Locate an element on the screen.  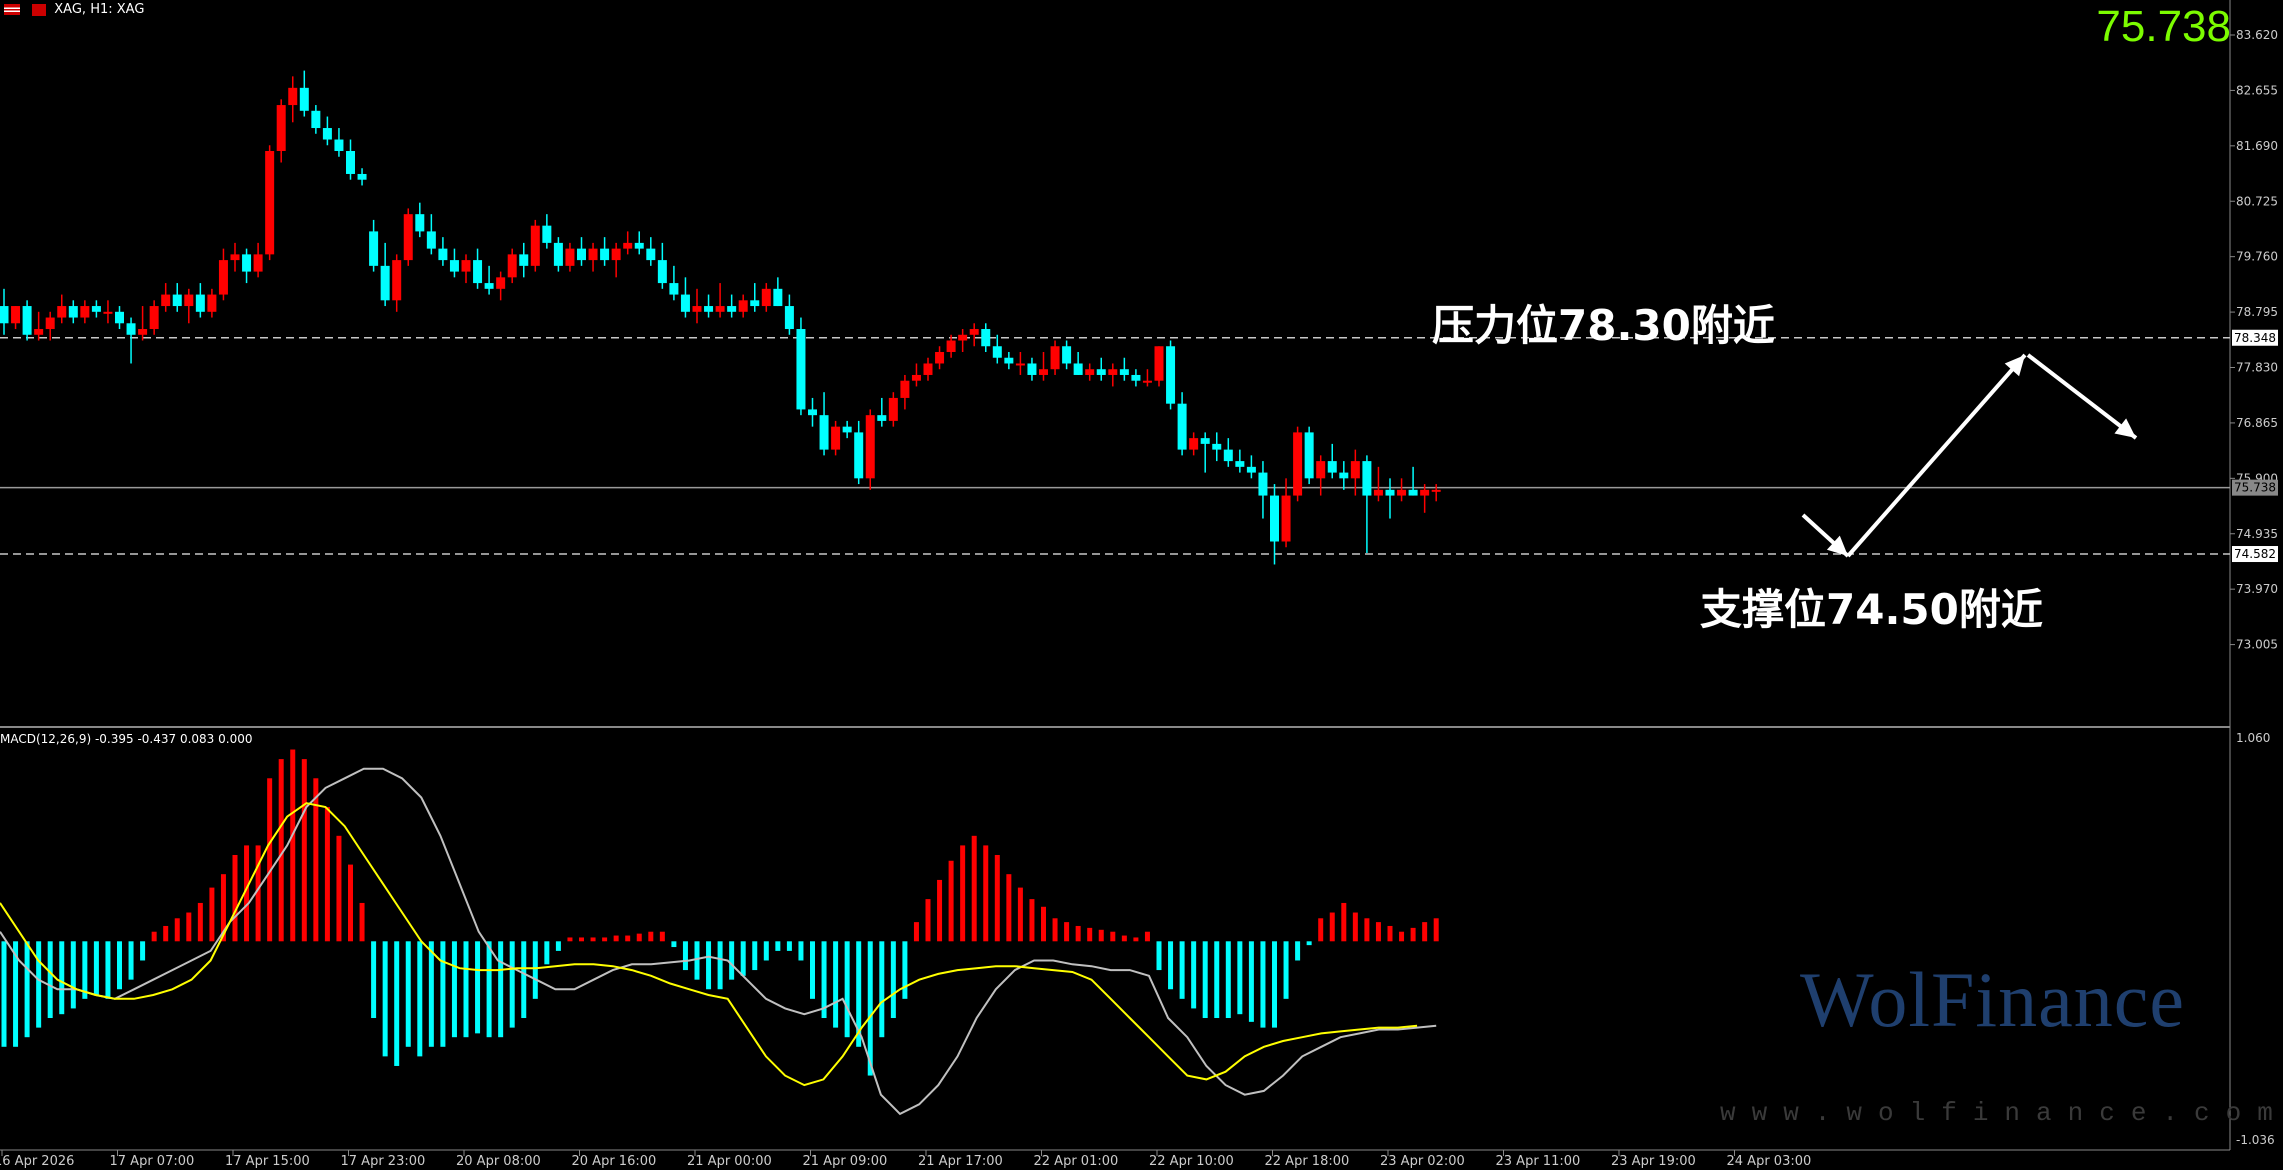
macd-label: MACD(12,26,9) -0.395 -0.437 0.083 0.000 is located at coordinates (126, 739).